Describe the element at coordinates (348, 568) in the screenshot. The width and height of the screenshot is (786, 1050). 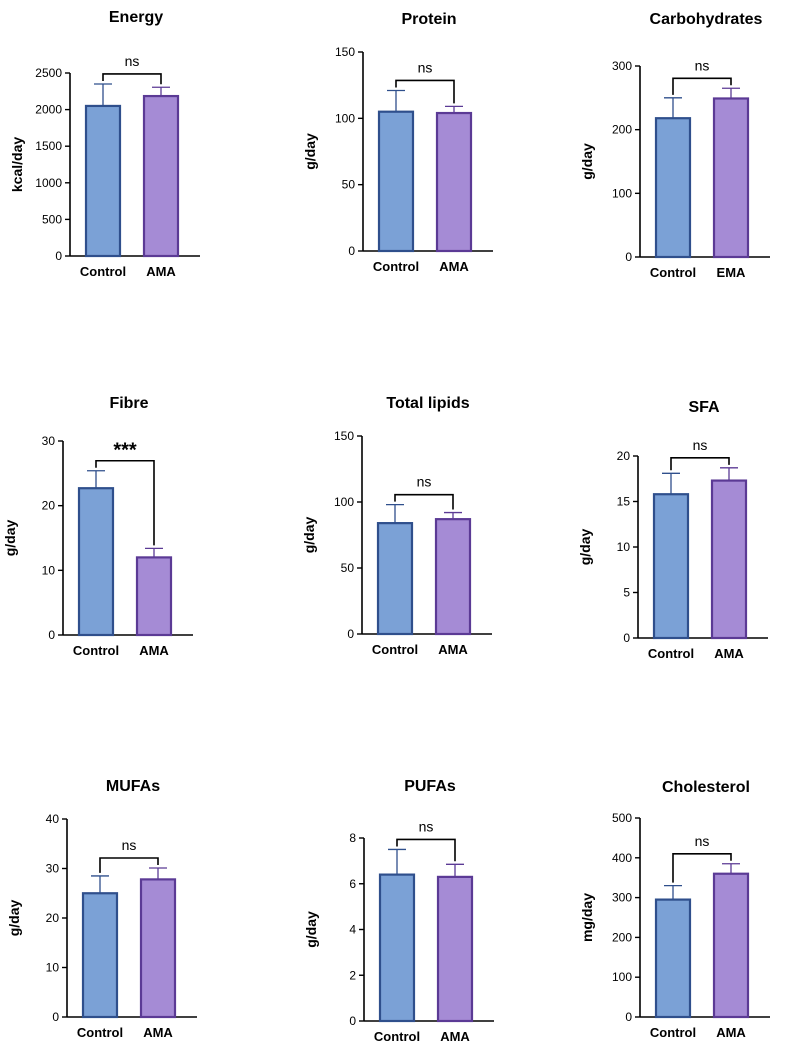
I see `y-tick-label: 50` at that location.